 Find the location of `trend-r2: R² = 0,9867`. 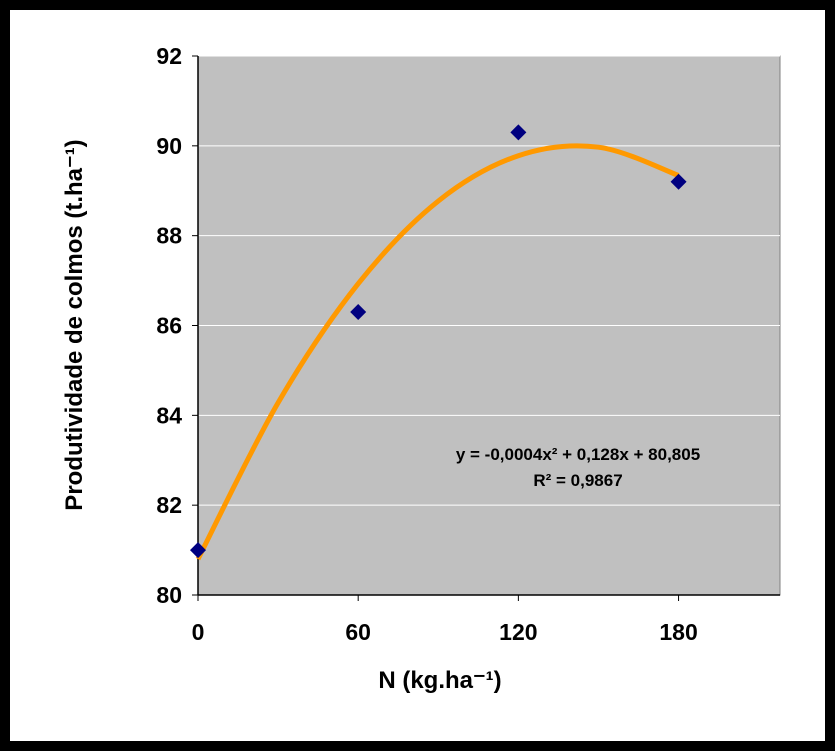

trend-r2: R² = 0,9867 is located at coordinates (577, 480).